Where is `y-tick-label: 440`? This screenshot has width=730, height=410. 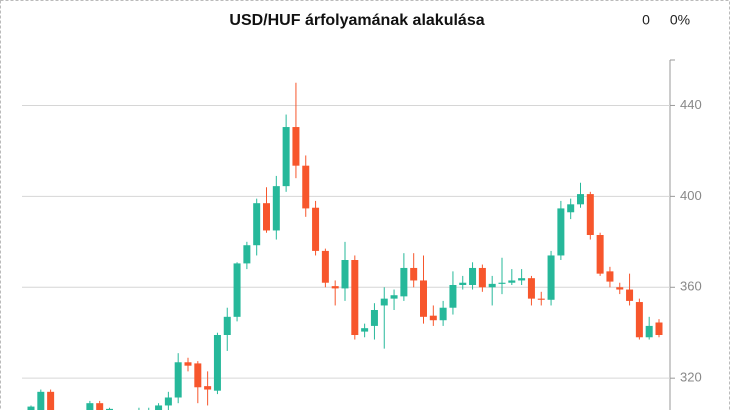 y-tick-label: 440 is located at coordinates (691, 104).